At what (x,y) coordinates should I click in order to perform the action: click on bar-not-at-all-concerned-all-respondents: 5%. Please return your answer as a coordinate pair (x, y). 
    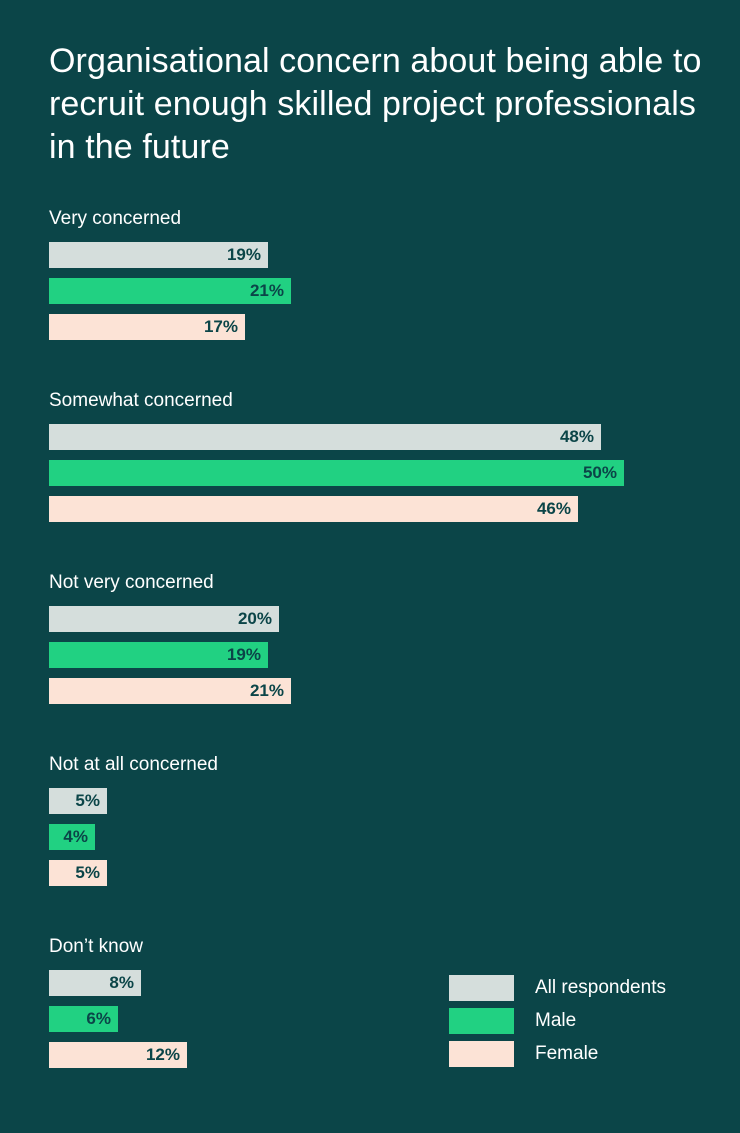
    Looking at the image, I should click on (78, 801).